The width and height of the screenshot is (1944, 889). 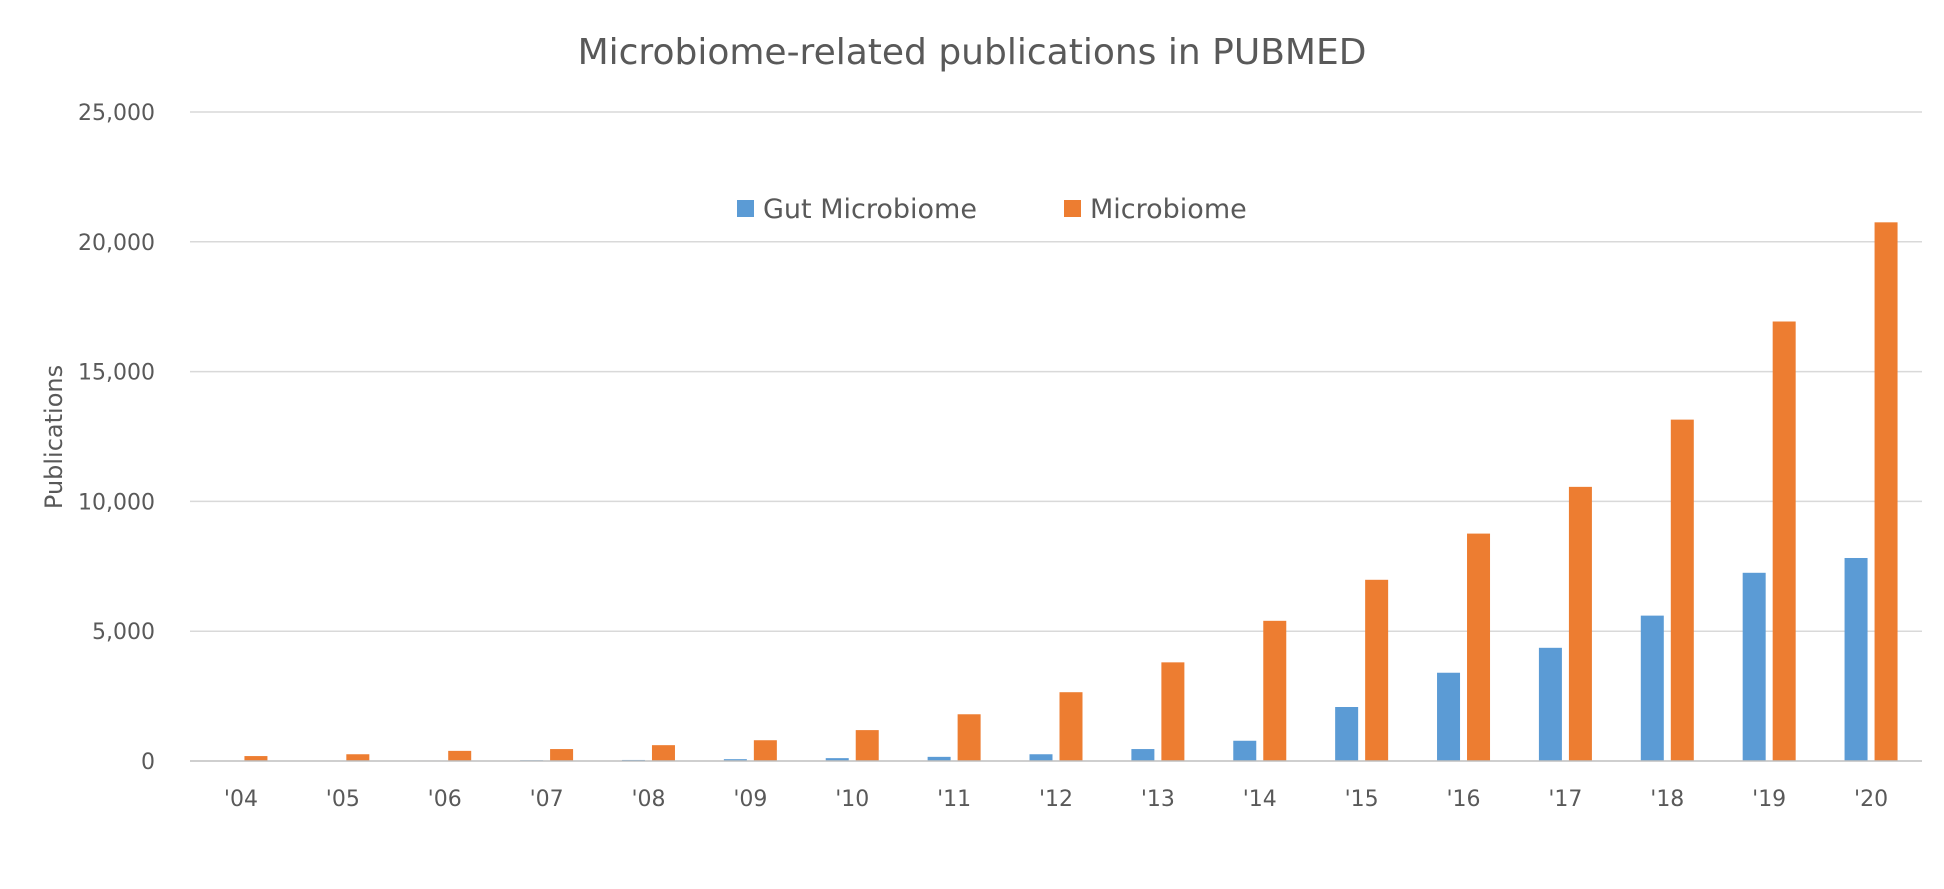 What do you see at coordinates (954, 799) in the screenshot?
I see `x-tick-label: '11` at bounding box center [954, 799].